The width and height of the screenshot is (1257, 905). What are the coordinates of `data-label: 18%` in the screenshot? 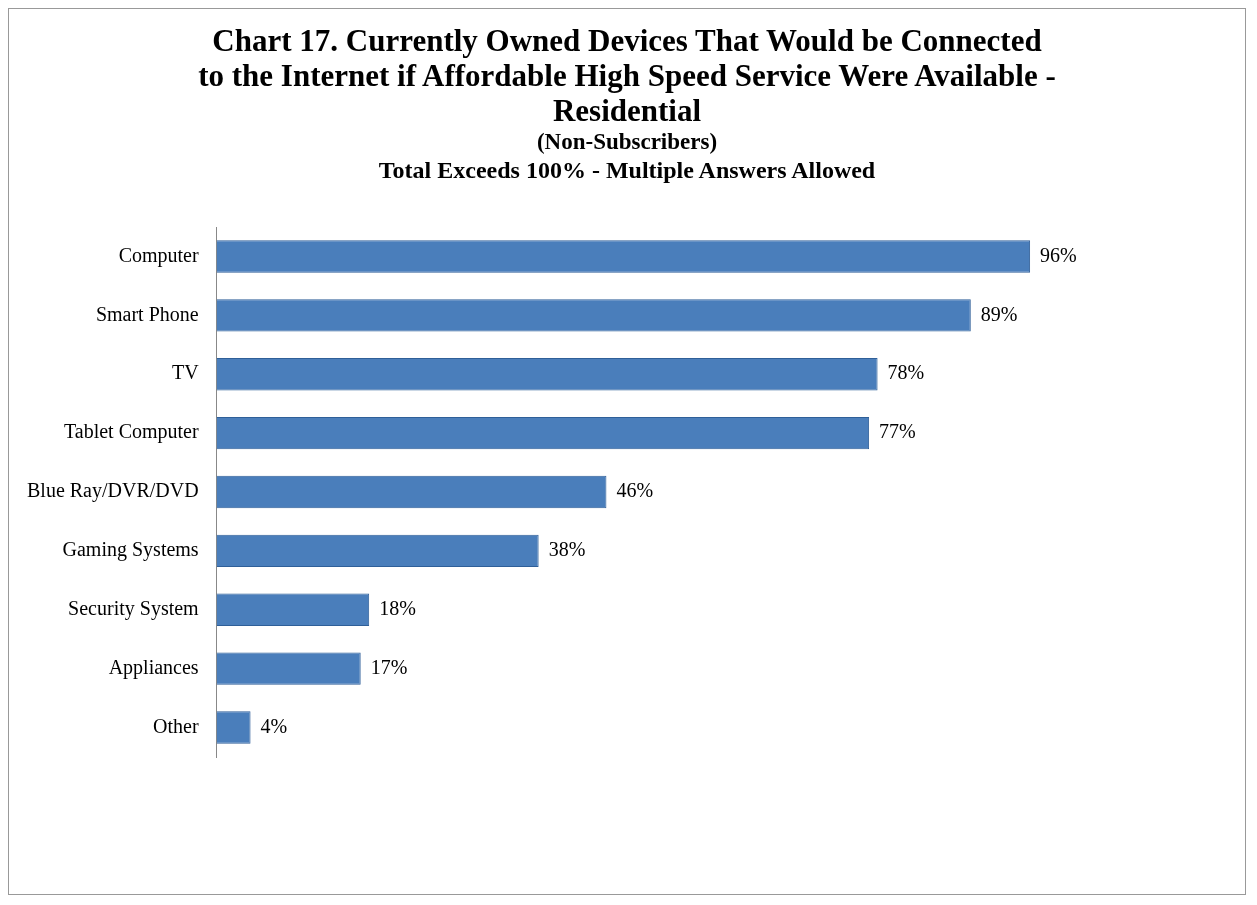 It's located at (397, 608).